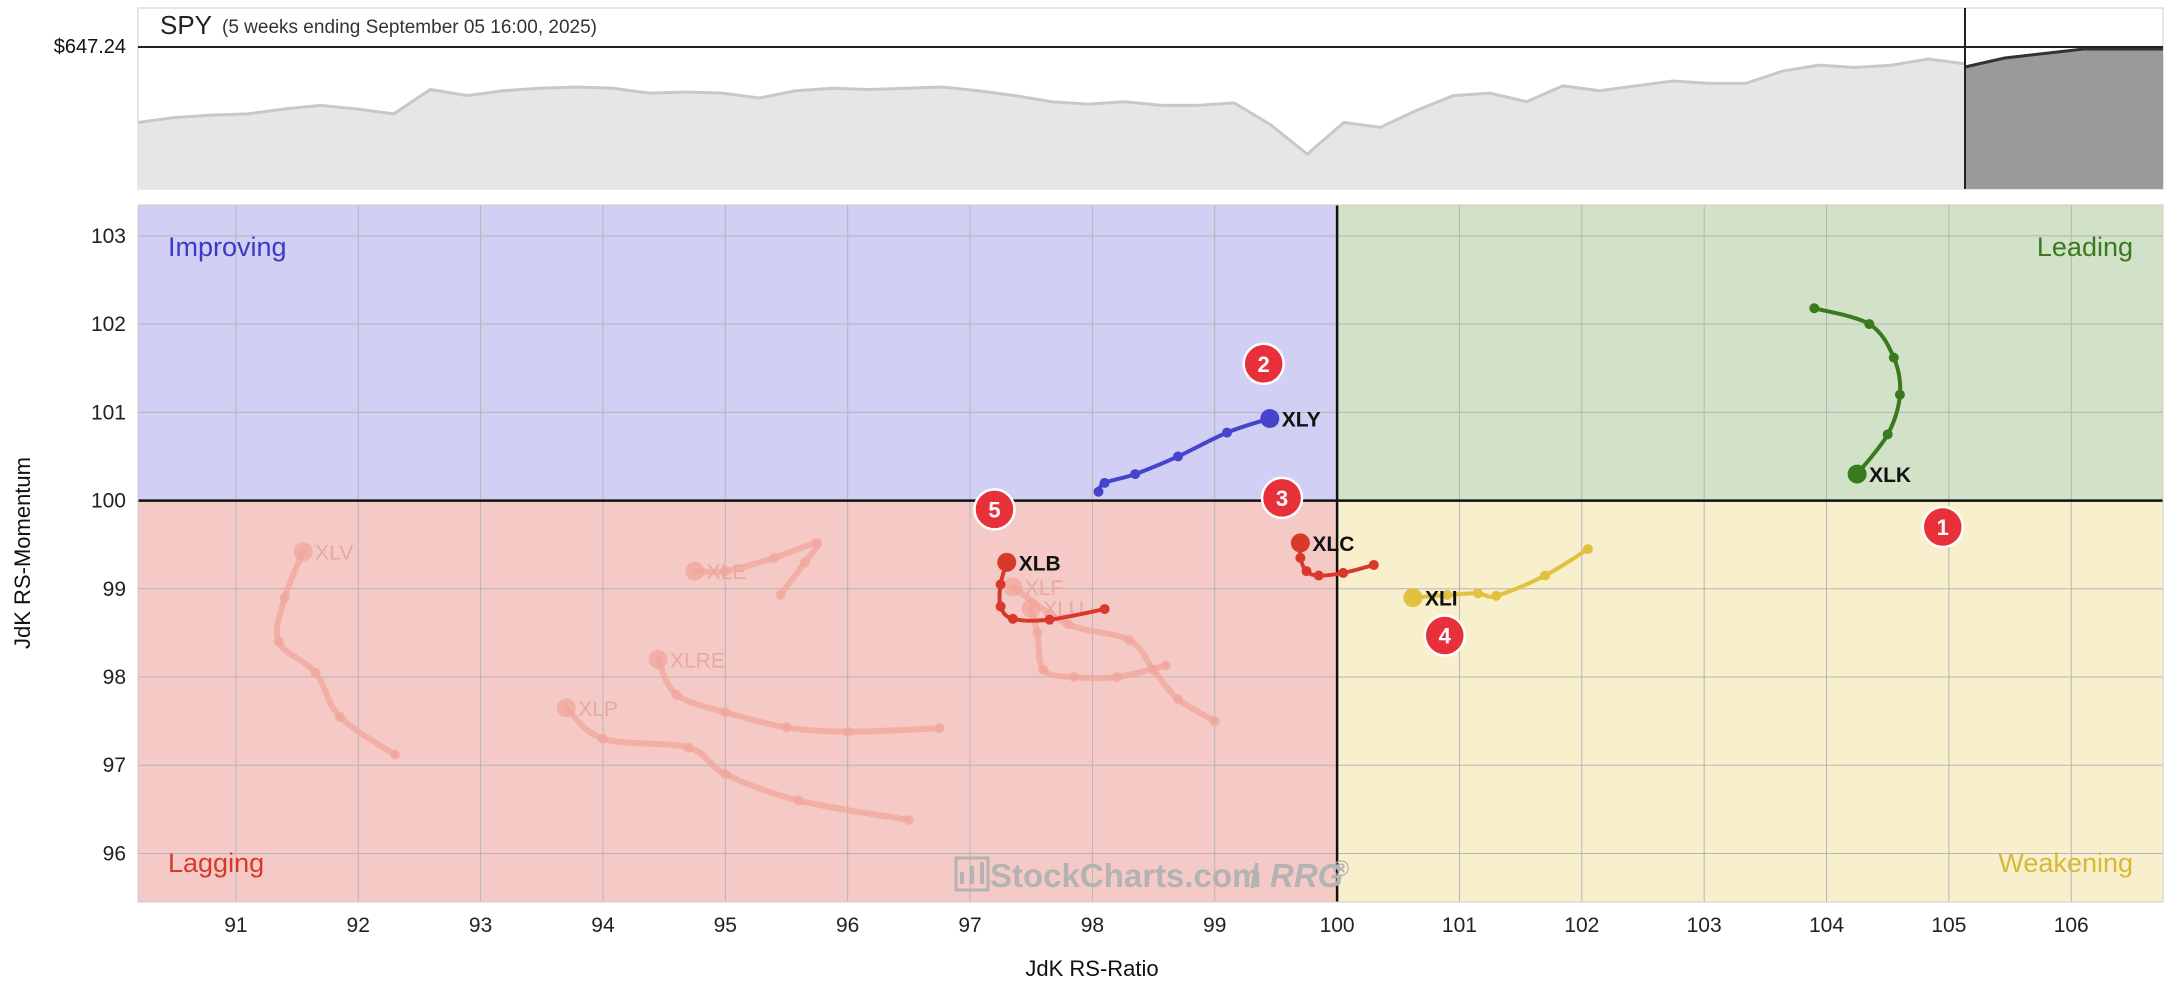 This screenshot has height=986, width=2173. I want to click on future-projection-line, so click(2063, 58).